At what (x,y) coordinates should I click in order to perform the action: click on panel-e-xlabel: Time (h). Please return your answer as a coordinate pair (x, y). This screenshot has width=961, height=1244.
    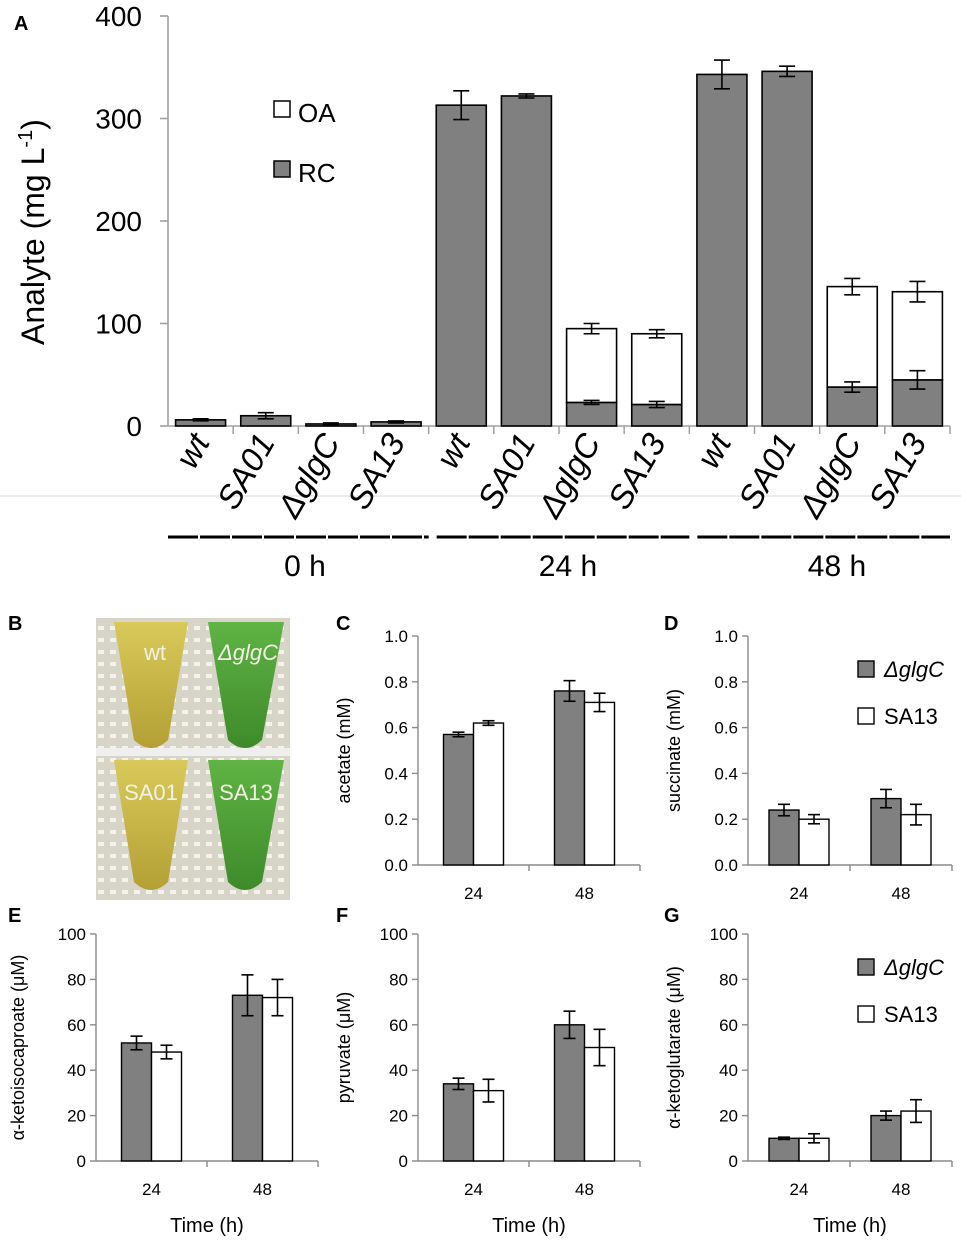
    Looking at the image, I should click on (207, 1226).